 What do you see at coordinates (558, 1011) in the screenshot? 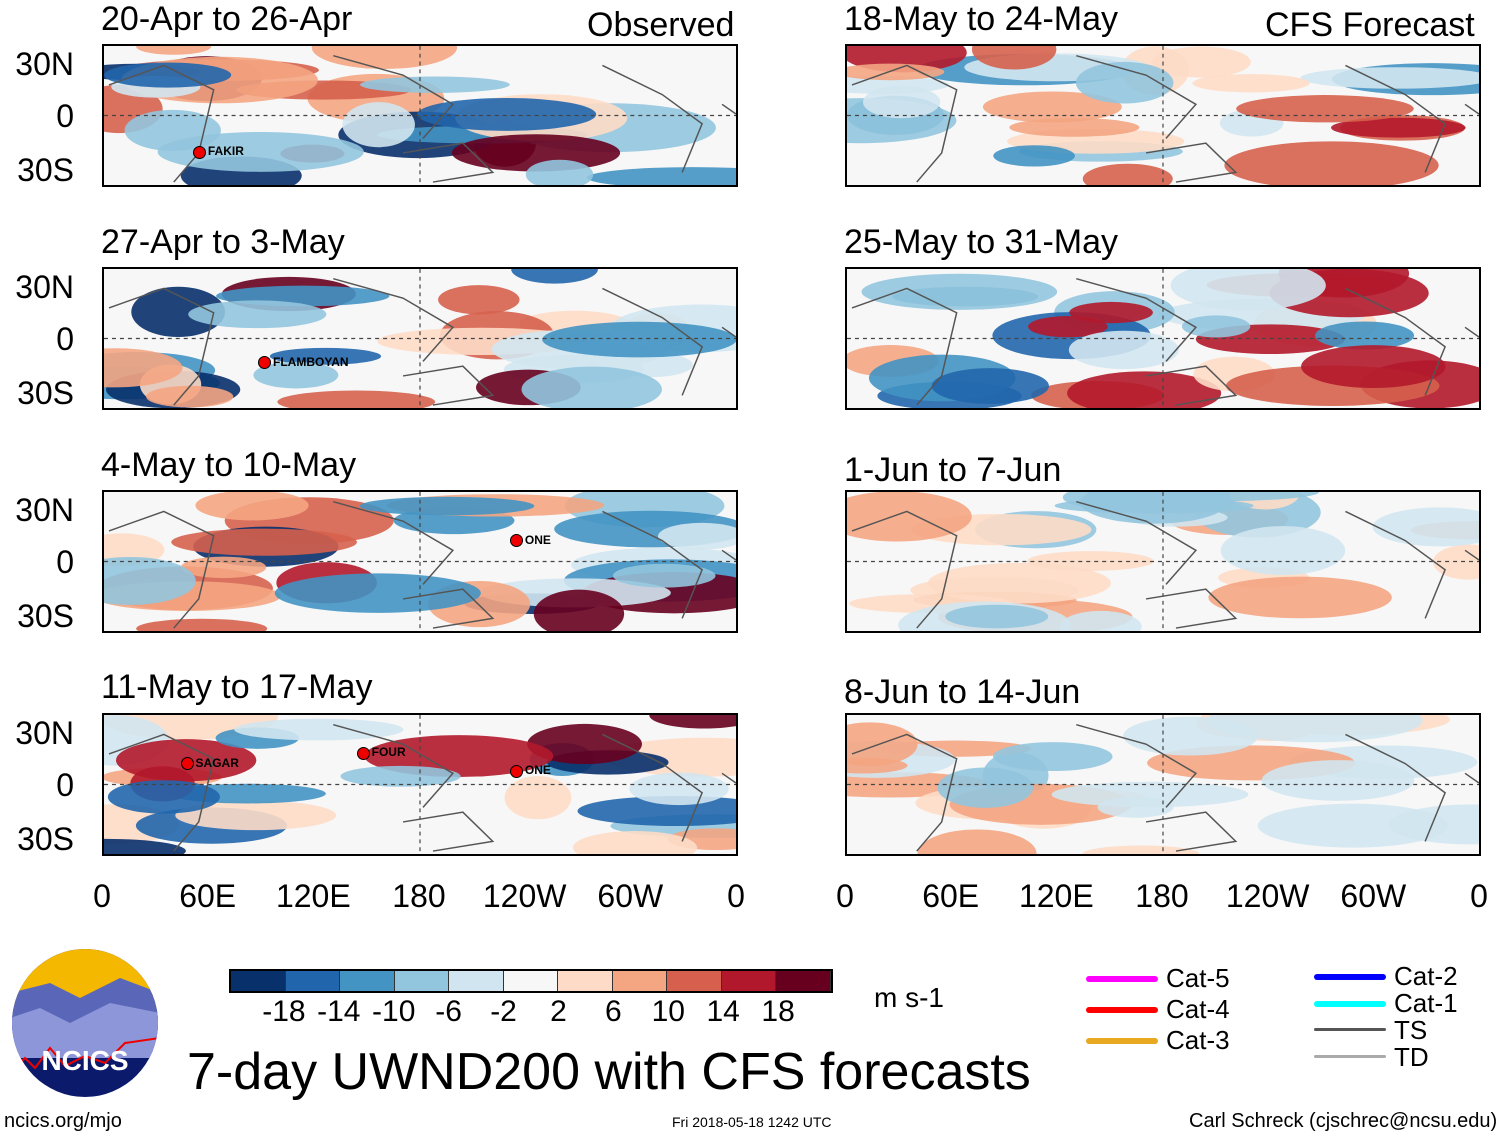
I see `colorbar-label: 2` at bounding box center [558, 1011].